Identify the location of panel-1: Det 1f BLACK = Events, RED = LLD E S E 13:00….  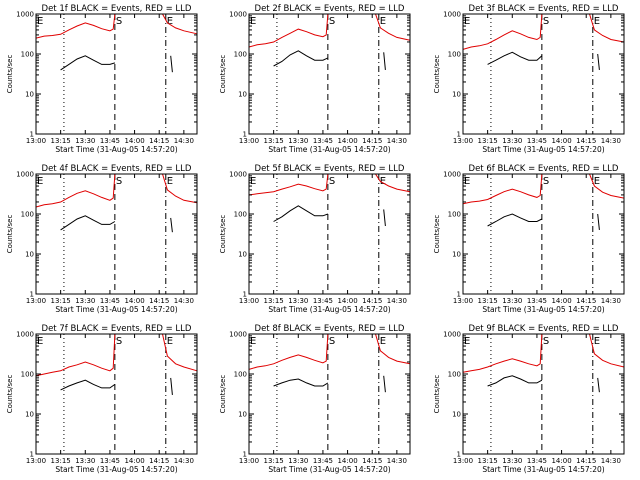
(102, 79).